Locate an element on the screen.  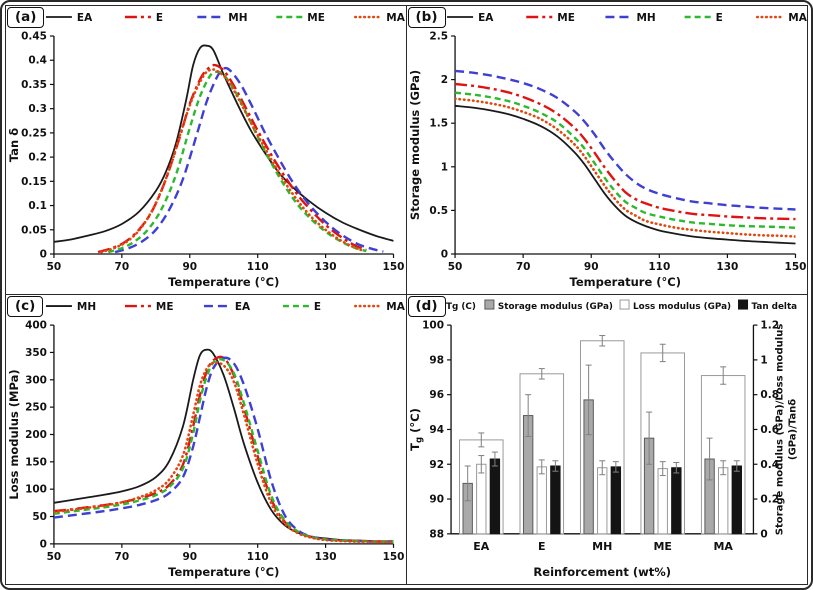
svg-text: 0.3 is located at coordinates (37, 109).